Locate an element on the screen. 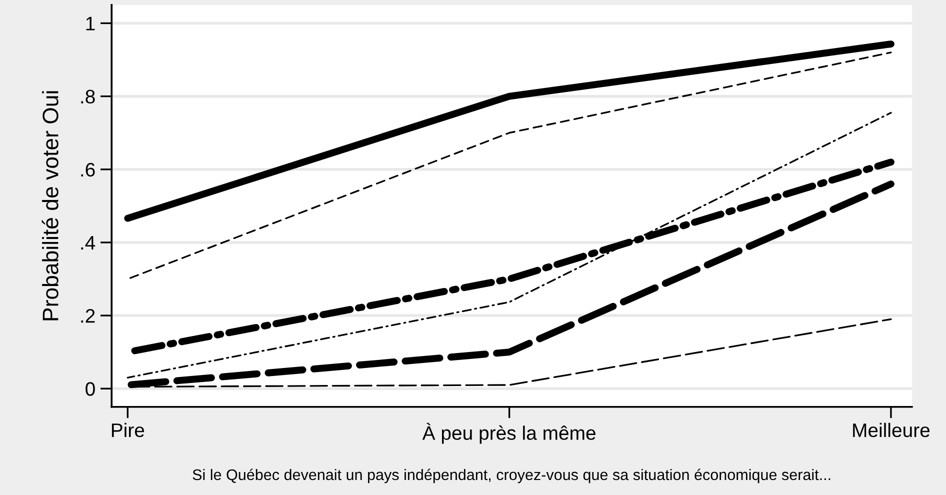 The image size is (946, 495). y-tick-label: 0 is located at coordinates (90, 389).